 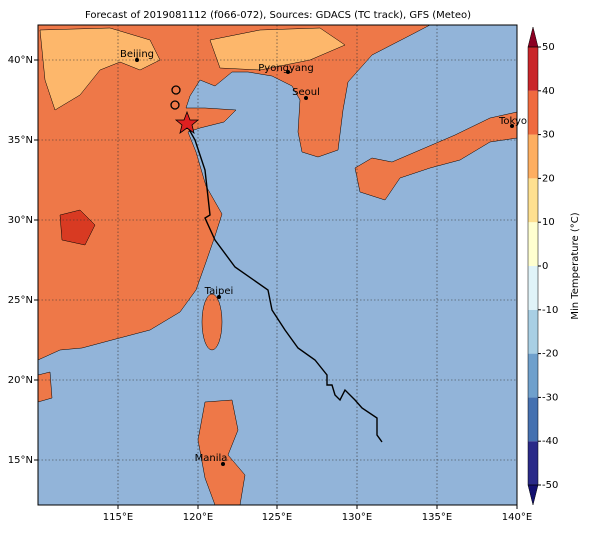 I want to click on lon-label: 130°E, so click(x=357, y=517).